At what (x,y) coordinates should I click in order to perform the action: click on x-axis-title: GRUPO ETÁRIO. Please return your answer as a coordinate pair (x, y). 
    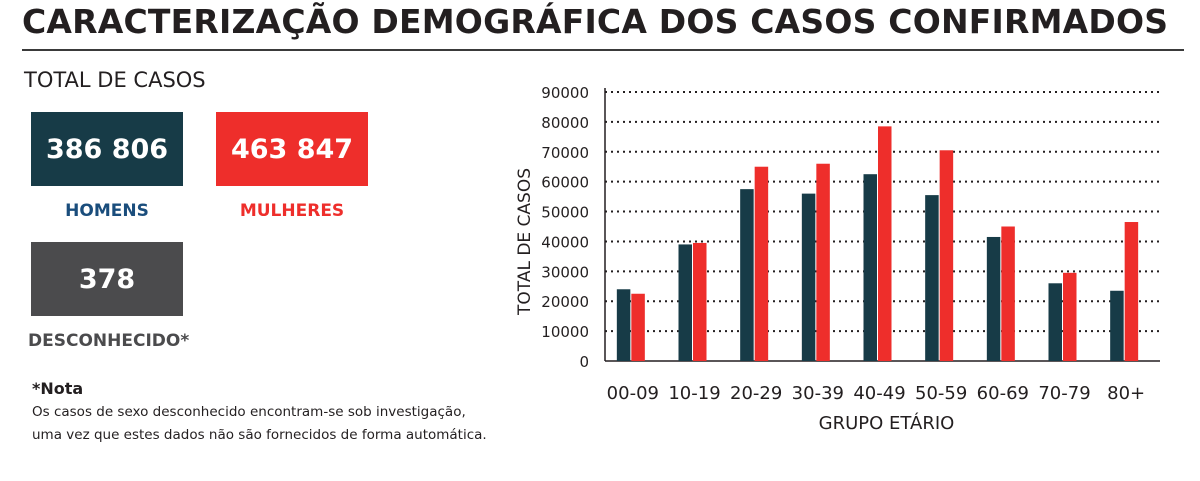
    Looking at the image, I should click on (887, 423).